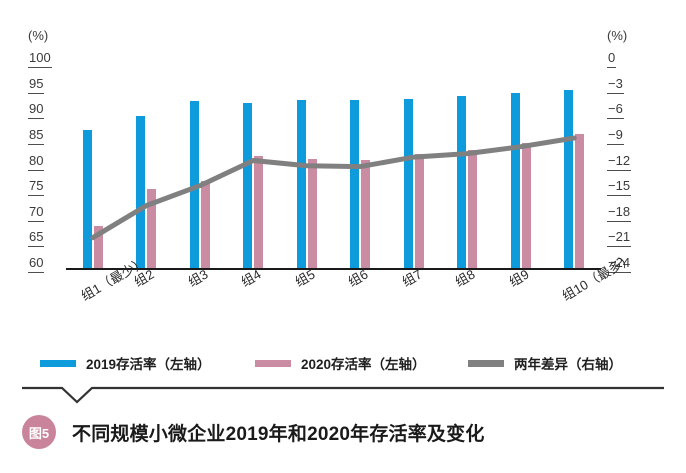 The image size is (686, 473). What do you see at coordinates (36, 136) in the screenshot?
I see `left-axis-tick-label: 85` at bounding box center [36, 136].